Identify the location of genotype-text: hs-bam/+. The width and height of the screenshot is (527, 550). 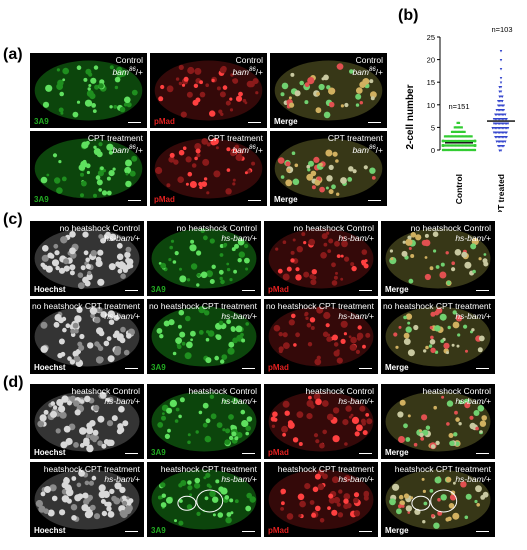
(473, 238).